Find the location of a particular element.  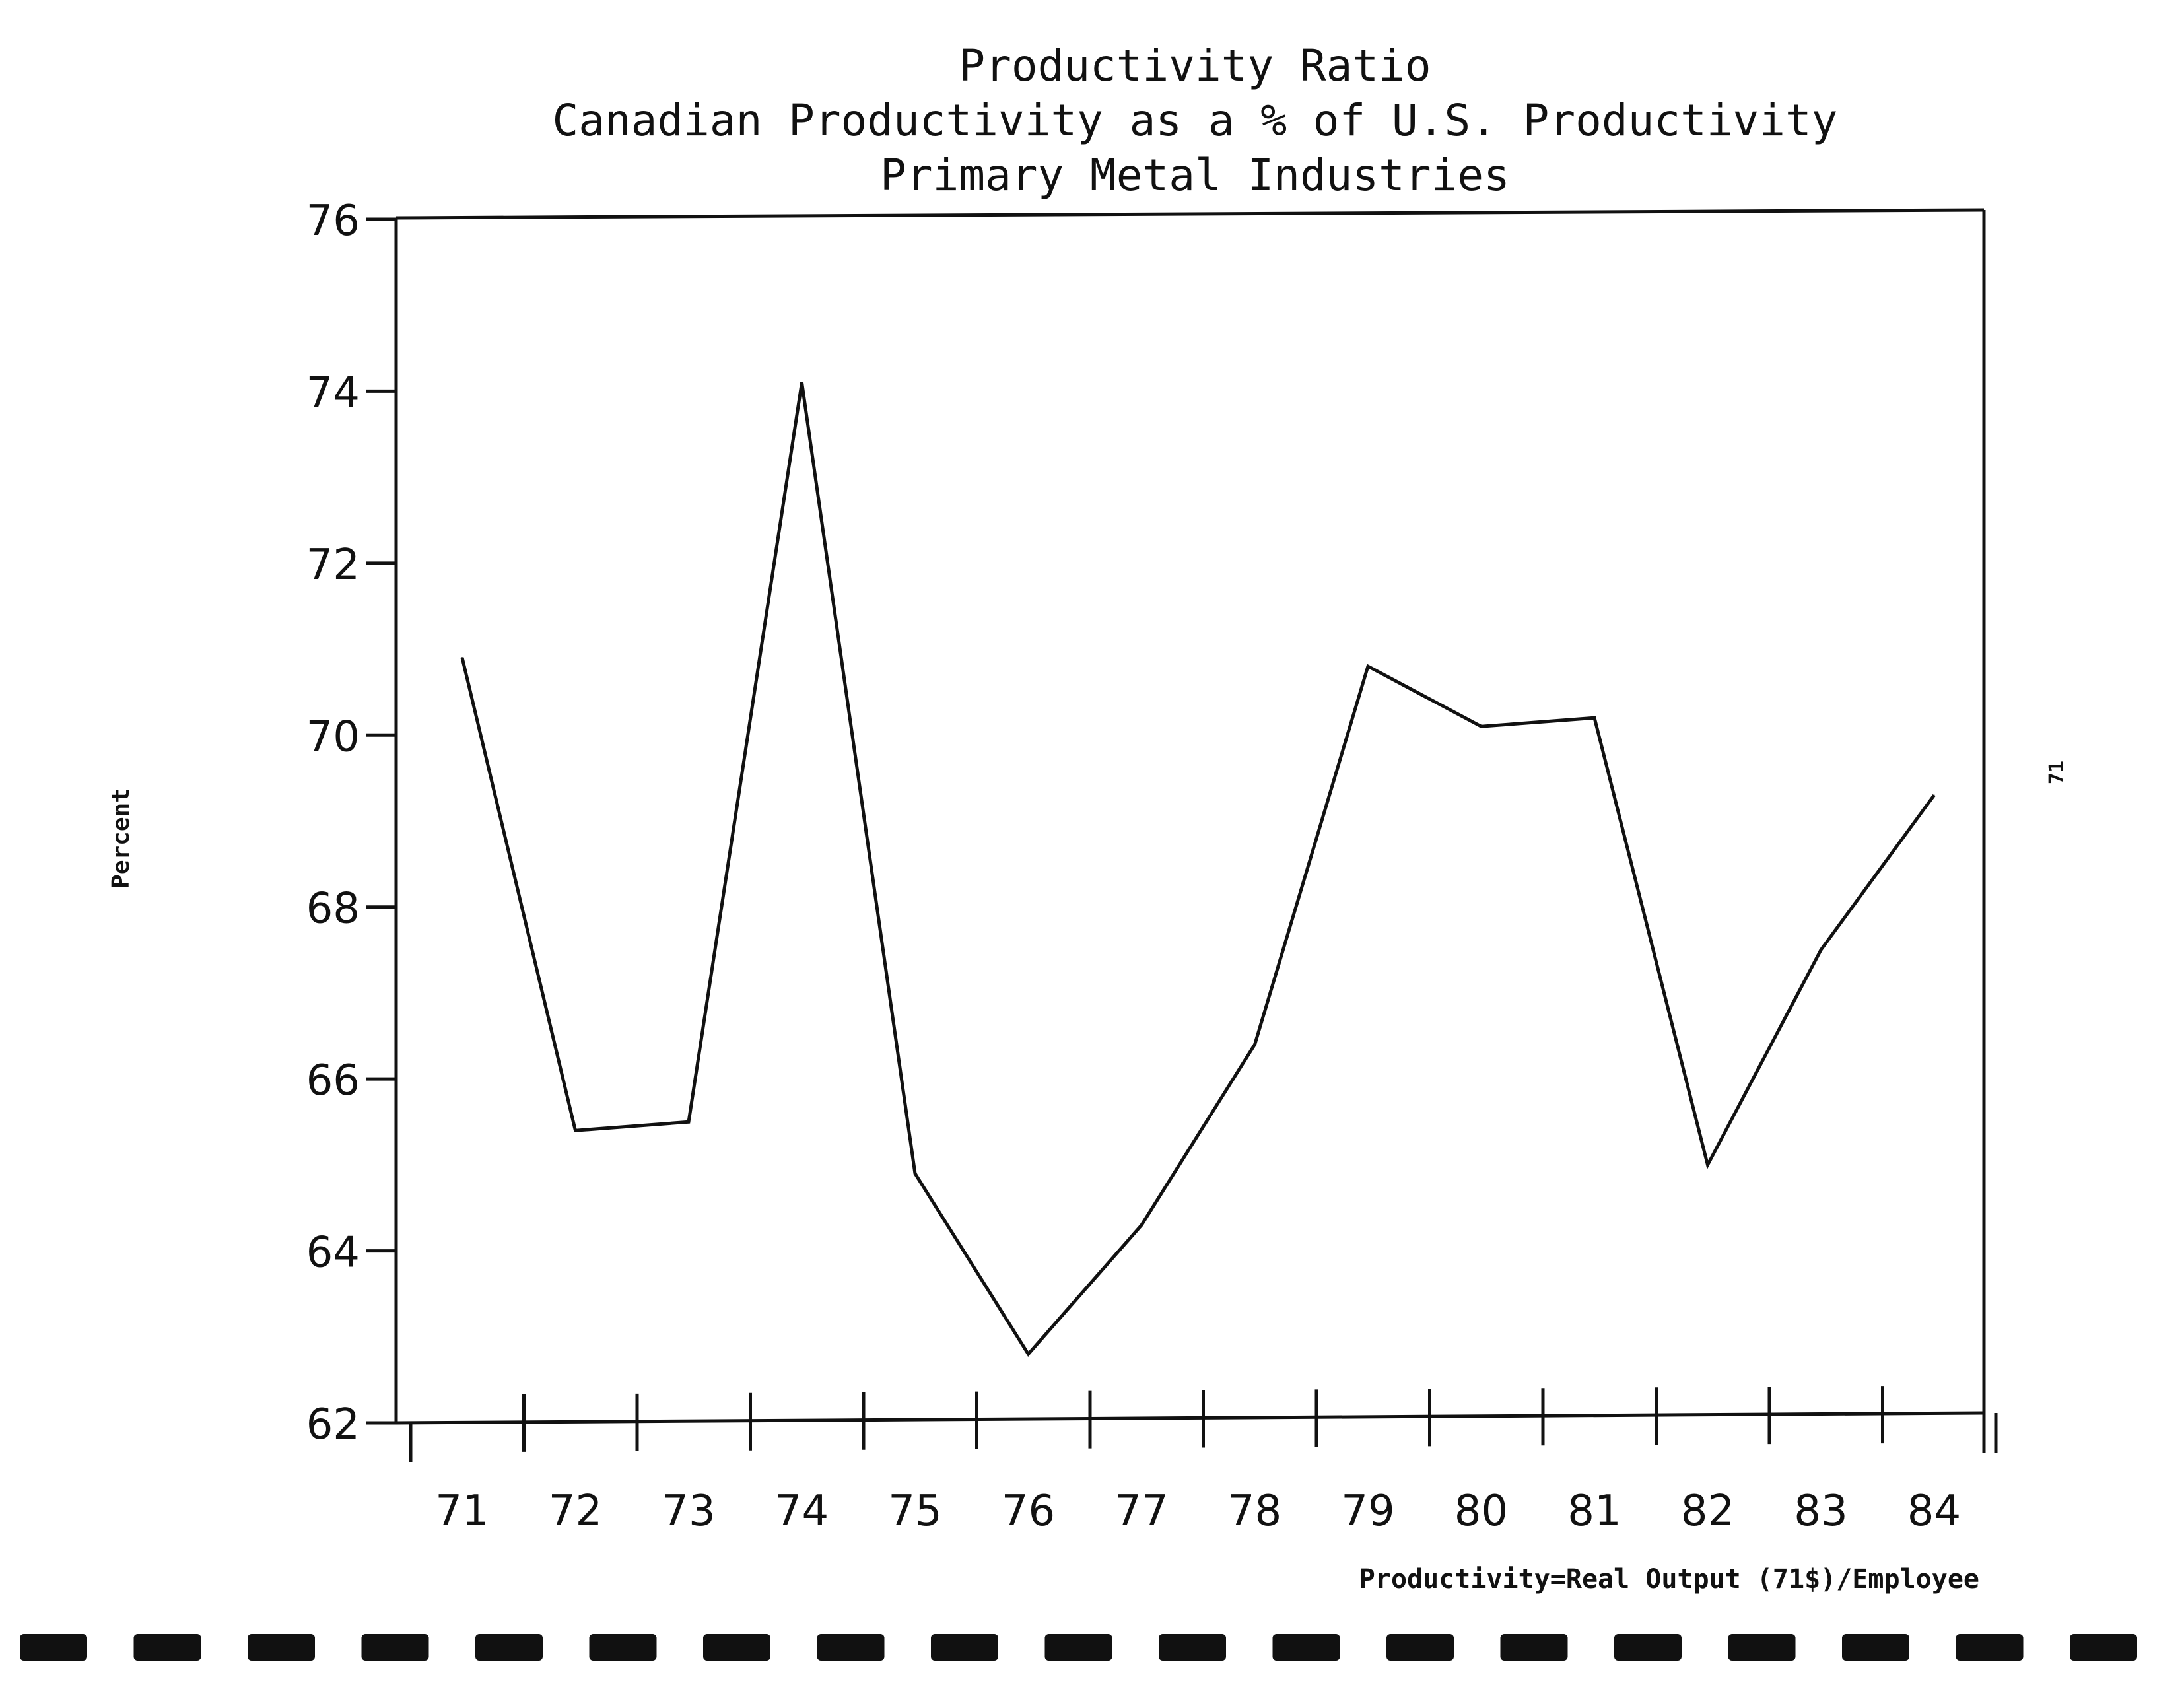

y-tick-label-62: 62 is located at coordinates (333, 1424).